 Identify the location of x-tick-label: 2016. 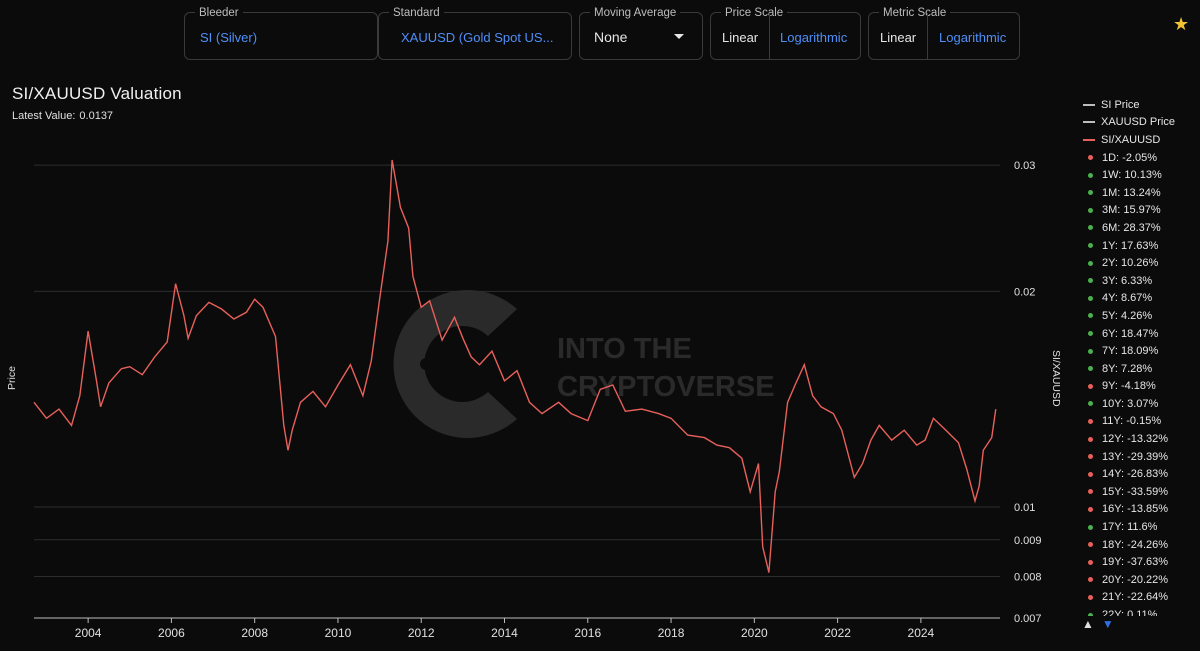
(587, 633).